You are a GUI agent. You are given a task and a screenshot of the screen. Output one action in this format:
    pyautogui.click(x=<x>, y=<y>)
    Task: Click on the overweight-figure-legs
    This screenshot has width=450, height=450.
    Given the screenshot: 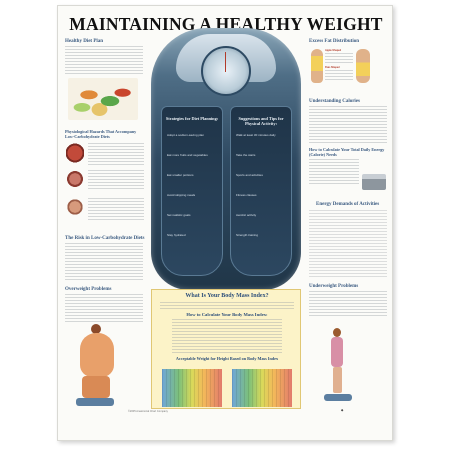 What is the action you would take?
    pyautogui.click(x=96, y=387)
    